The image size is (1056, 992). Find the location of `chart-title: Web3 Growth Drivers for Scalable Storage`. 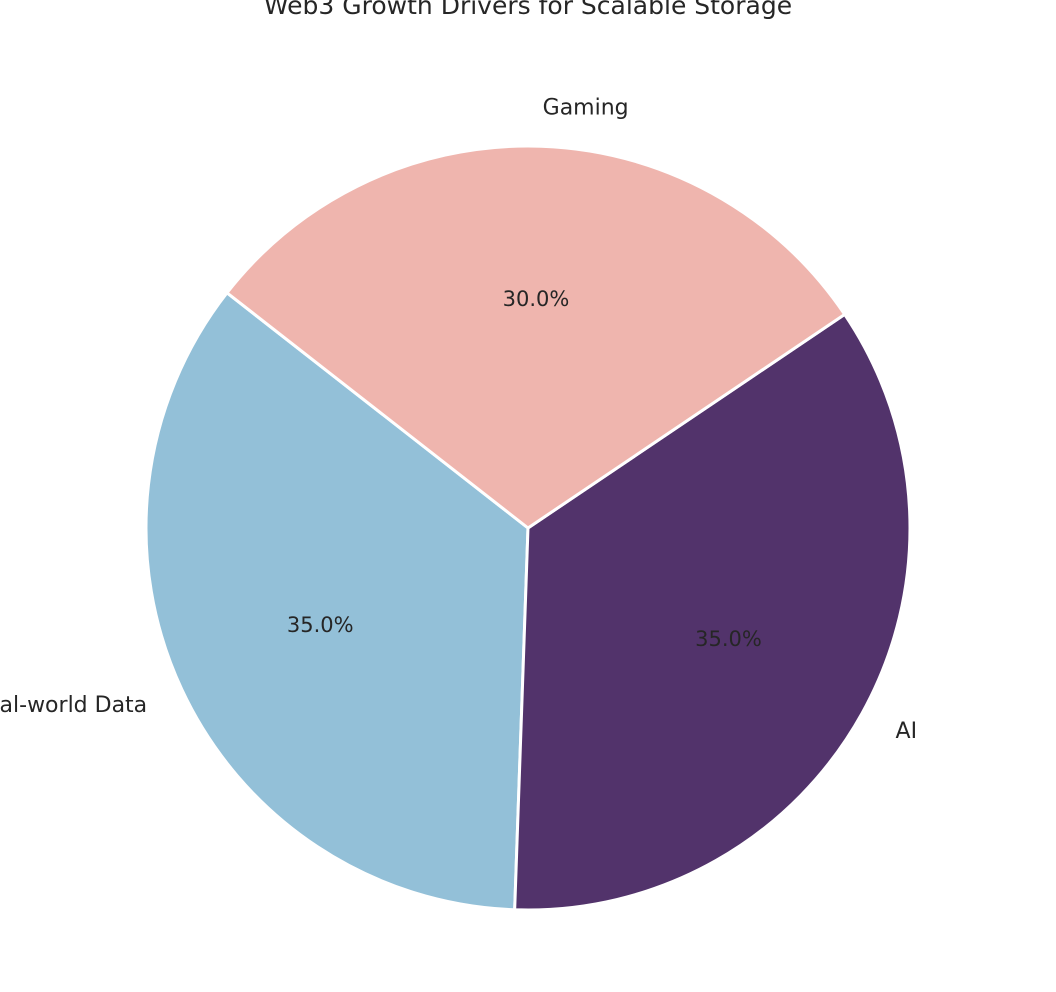

chart-title: Web3 Growth Drivers for Scalable Storage is located at coordinates (528, 10).